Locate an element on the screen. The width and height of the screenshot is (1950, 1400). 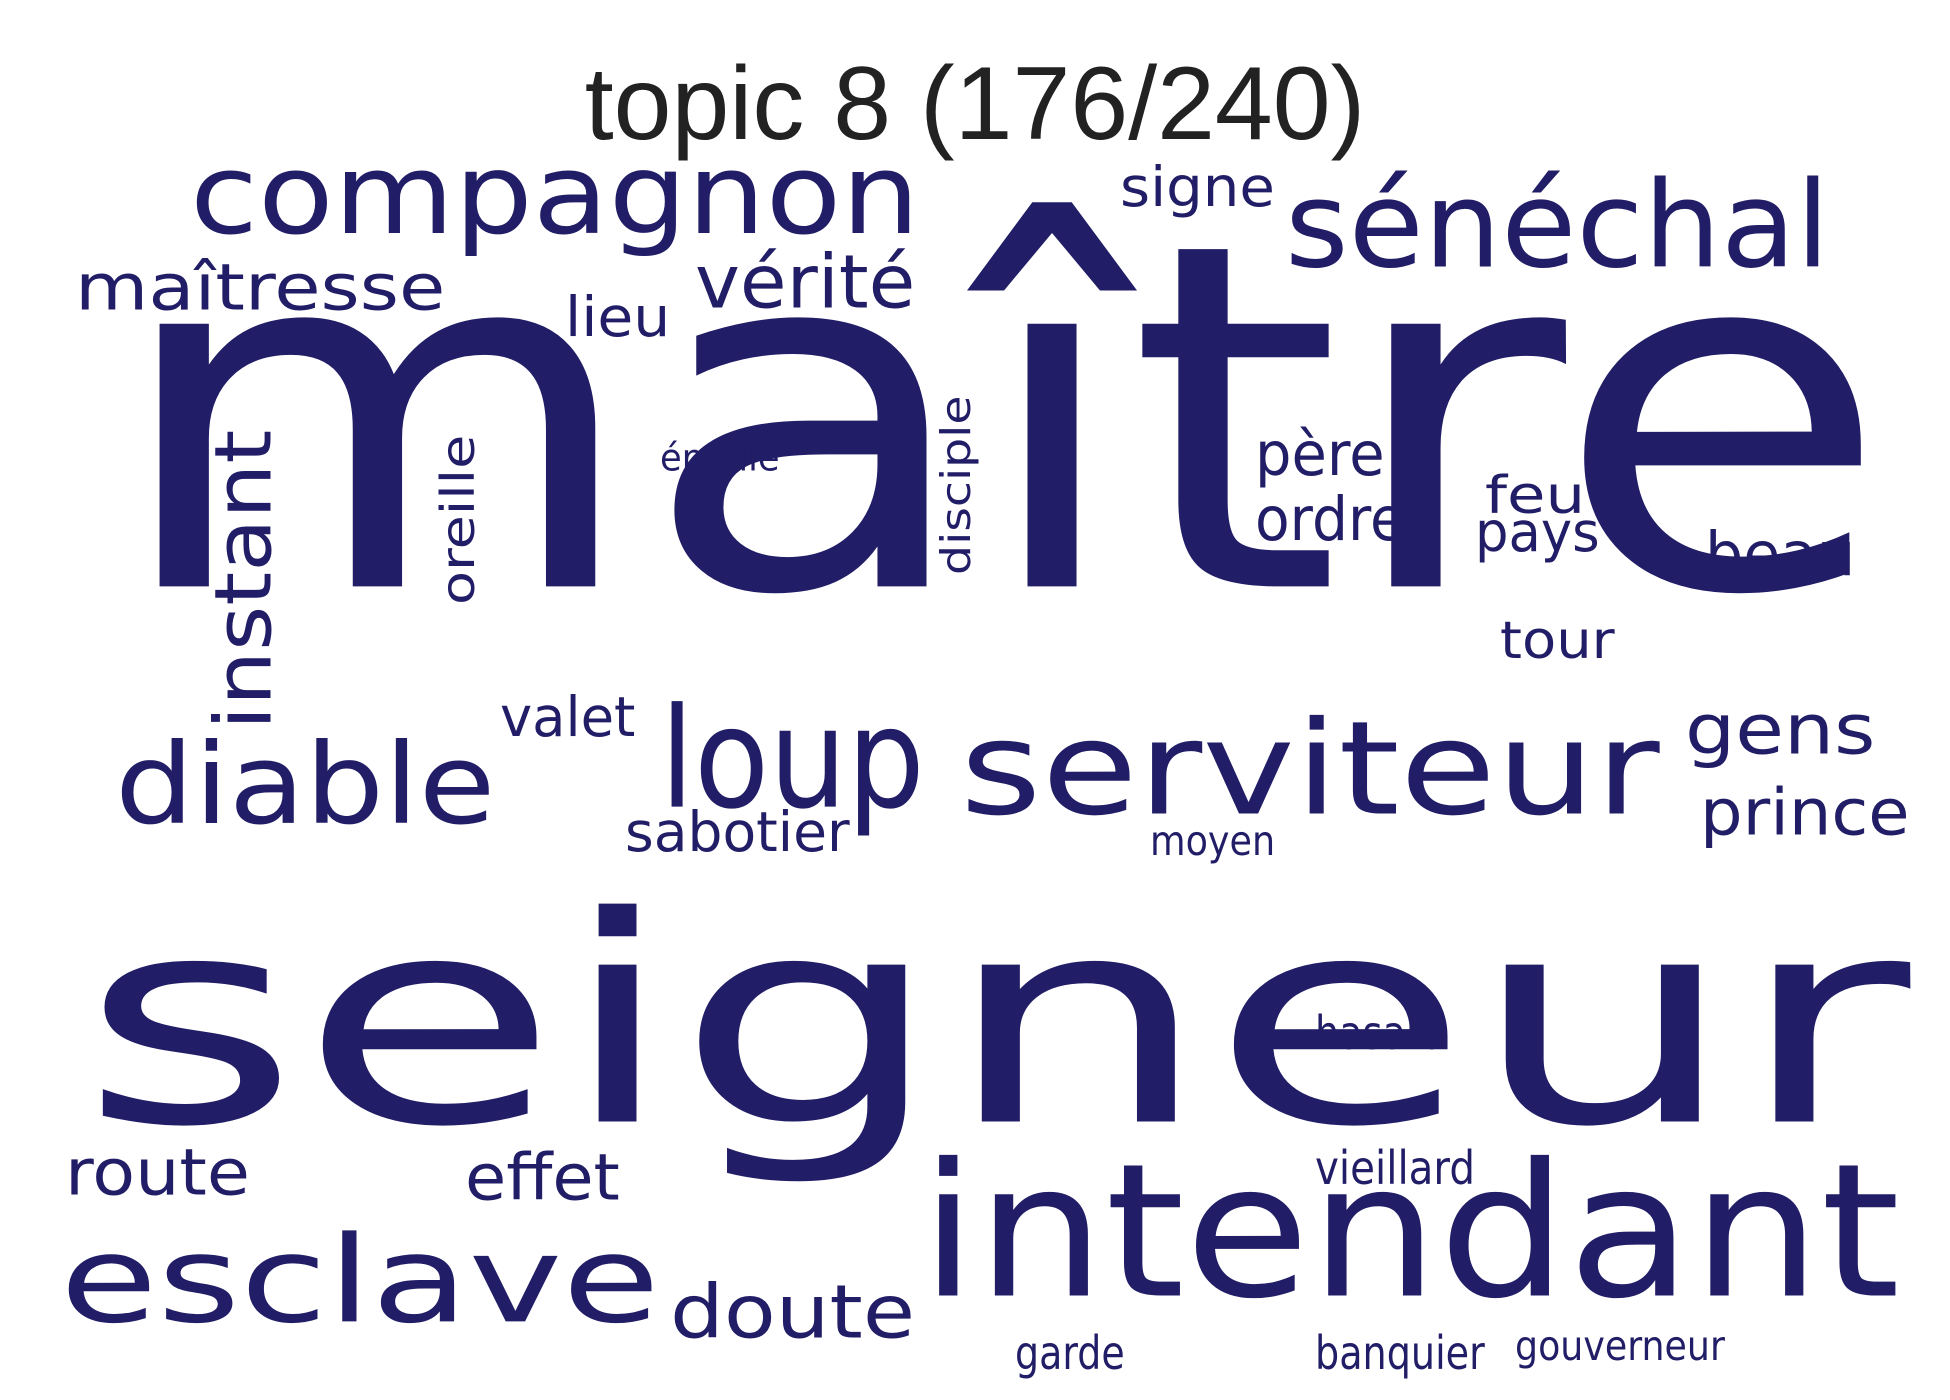
word-senechal: sénéchal is located at coordinates (1557, 224).